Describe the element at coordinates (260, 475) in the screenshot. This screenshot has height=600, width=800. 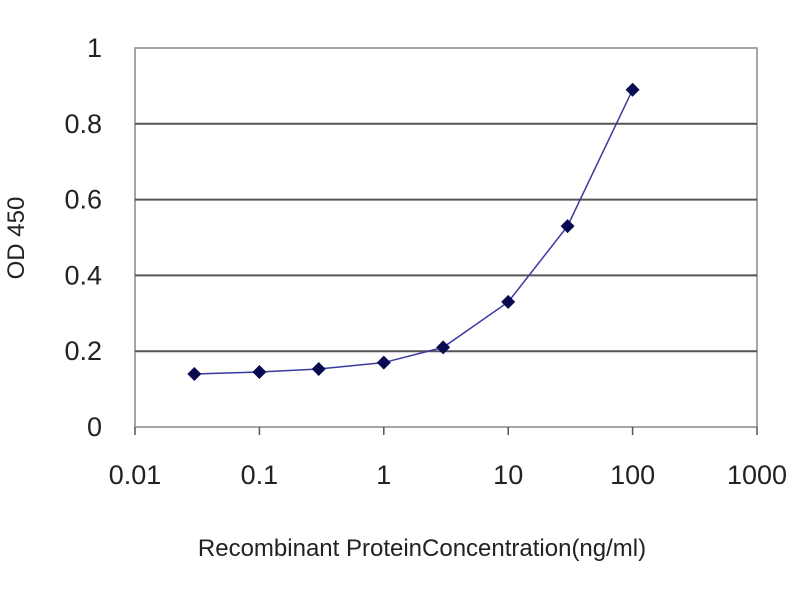
I see `x-tick-label: 0.1` at that location.